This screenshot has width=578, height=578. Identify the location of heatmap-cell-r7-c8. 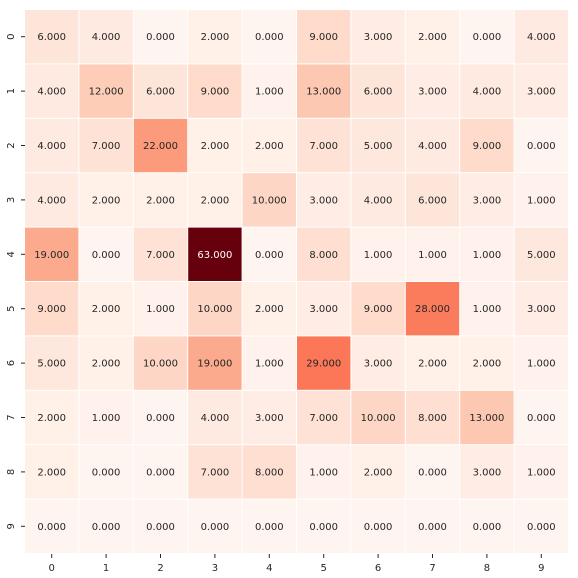
(487, 417).